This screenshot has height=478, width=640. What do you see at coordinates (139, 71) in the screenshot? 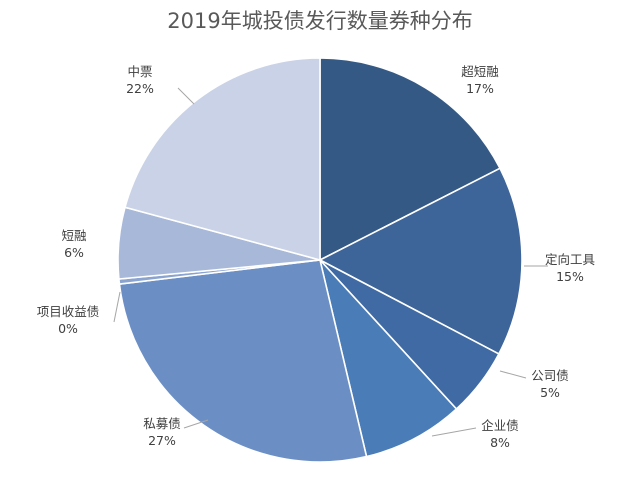
I see `slice-label-name-7: 中票` at bounding box center [139, 71].